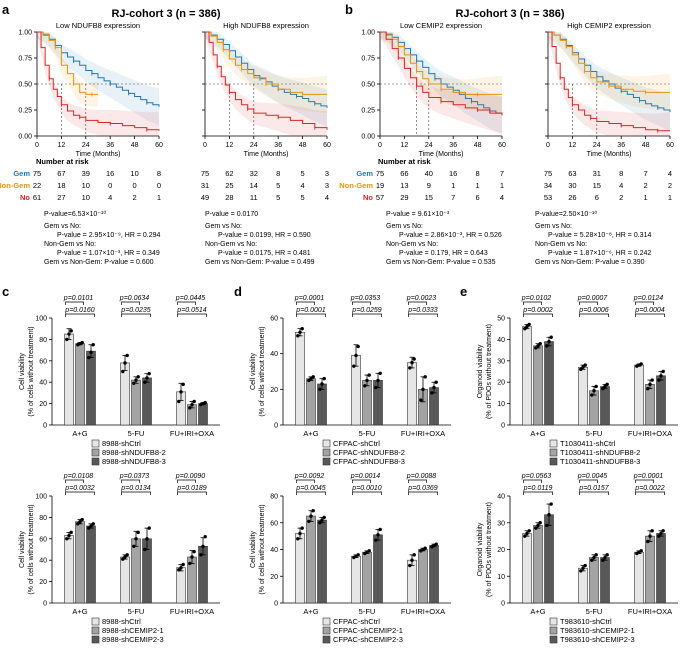 This screenshot has width=685, height=650. I want to click on risk-count: 75, so click(205, 173).